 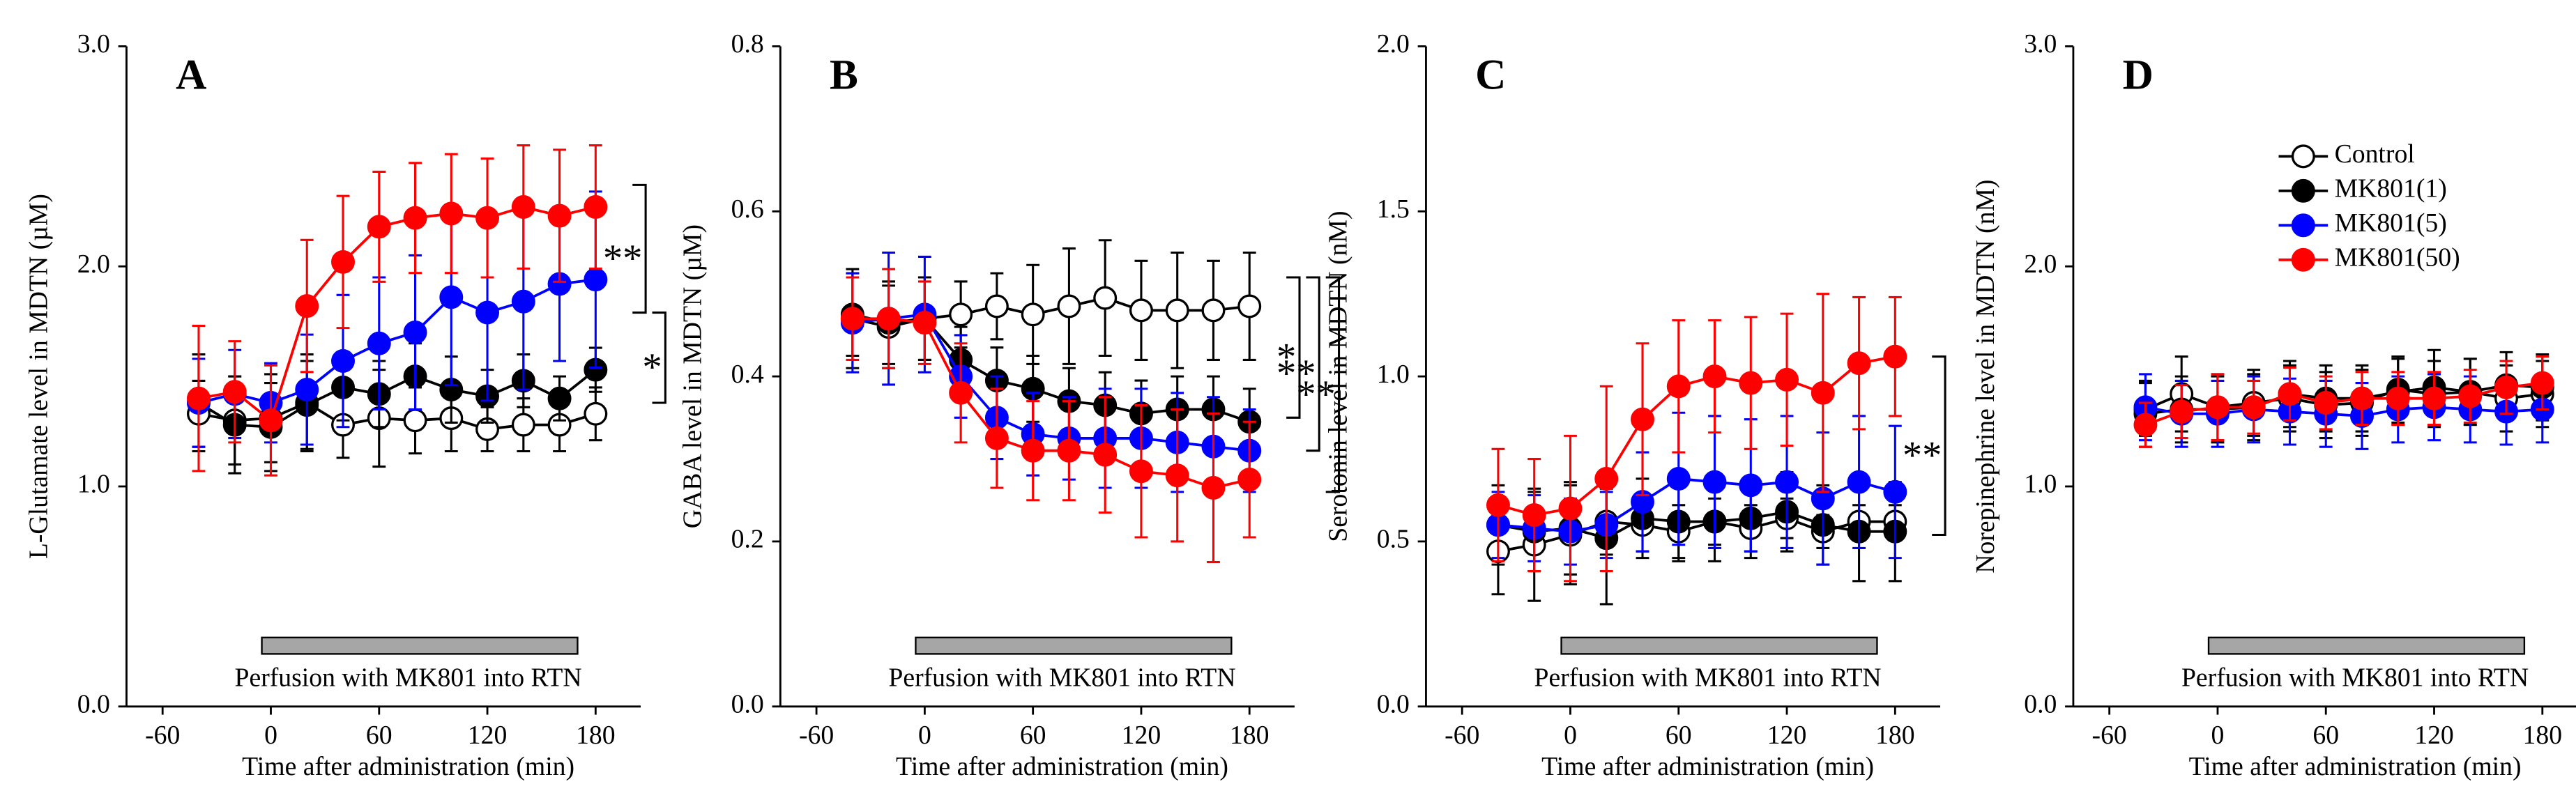 What do you see at coordinates (2138, 75) in the screenshot?
I see `panel-label: D` at bounding box center [2138, 75].